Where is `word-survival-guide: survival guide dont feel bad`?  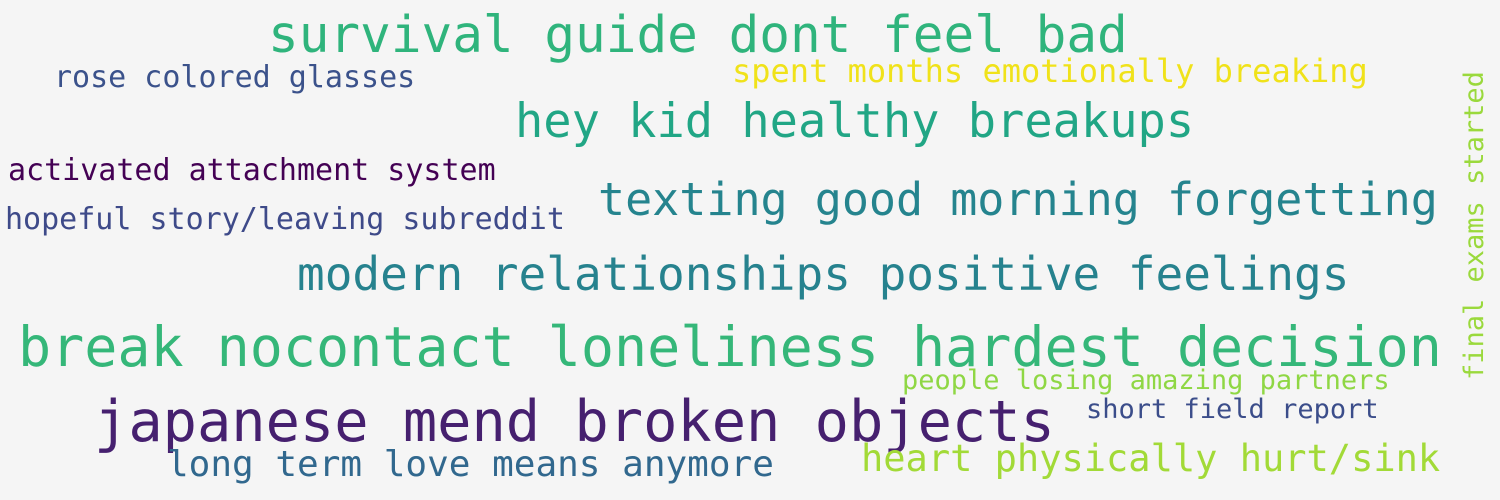 word-survival-guide: survival guide dont feel bad is located at coordinates (698, 35).